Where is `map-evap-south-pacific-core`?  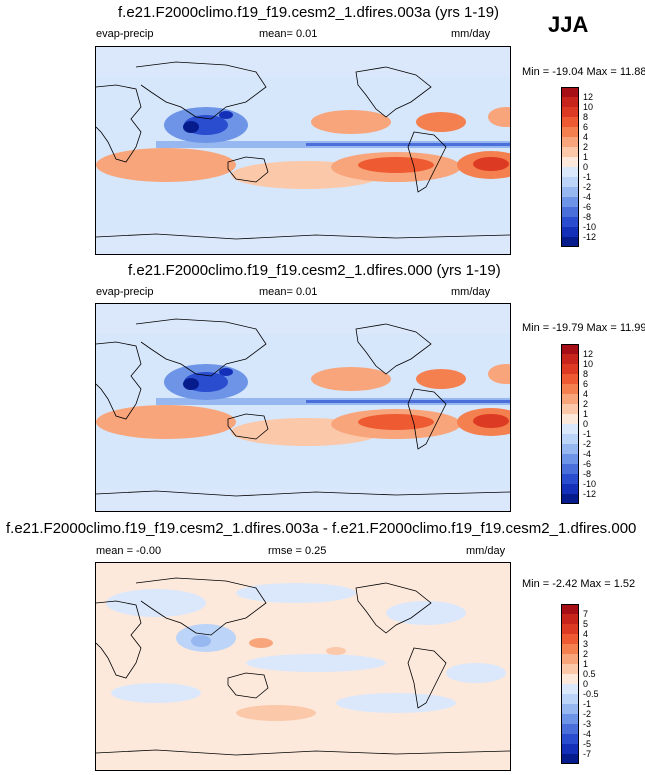
map-evap-south-pacific-core is located at coordinates (396, 165).